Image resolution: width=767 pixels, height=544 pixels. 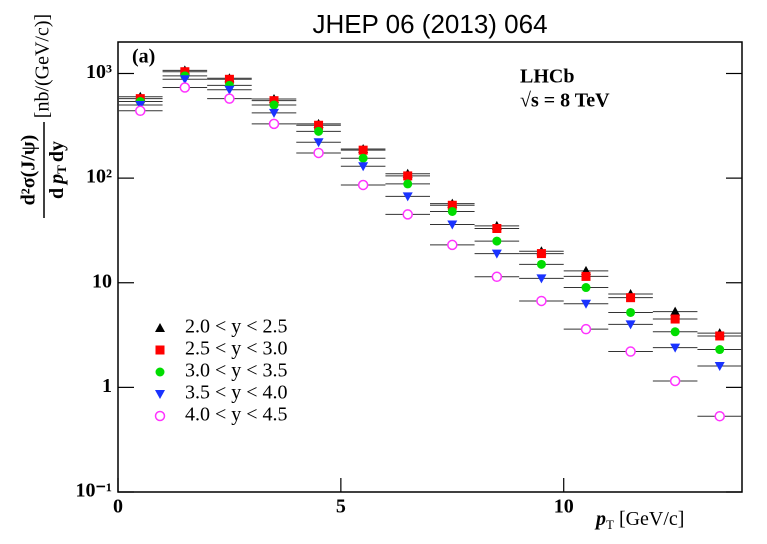 What do you see at coordinates (236, 415) in the screenshot?
I see `legend-label: 4.0 < y < 4.5` at bounding box center [236, 415].